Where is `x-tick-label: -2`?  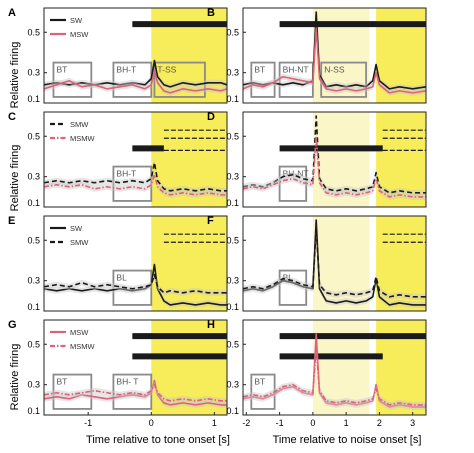
x-tick-label: -2 is located at coordinates (246, 423).